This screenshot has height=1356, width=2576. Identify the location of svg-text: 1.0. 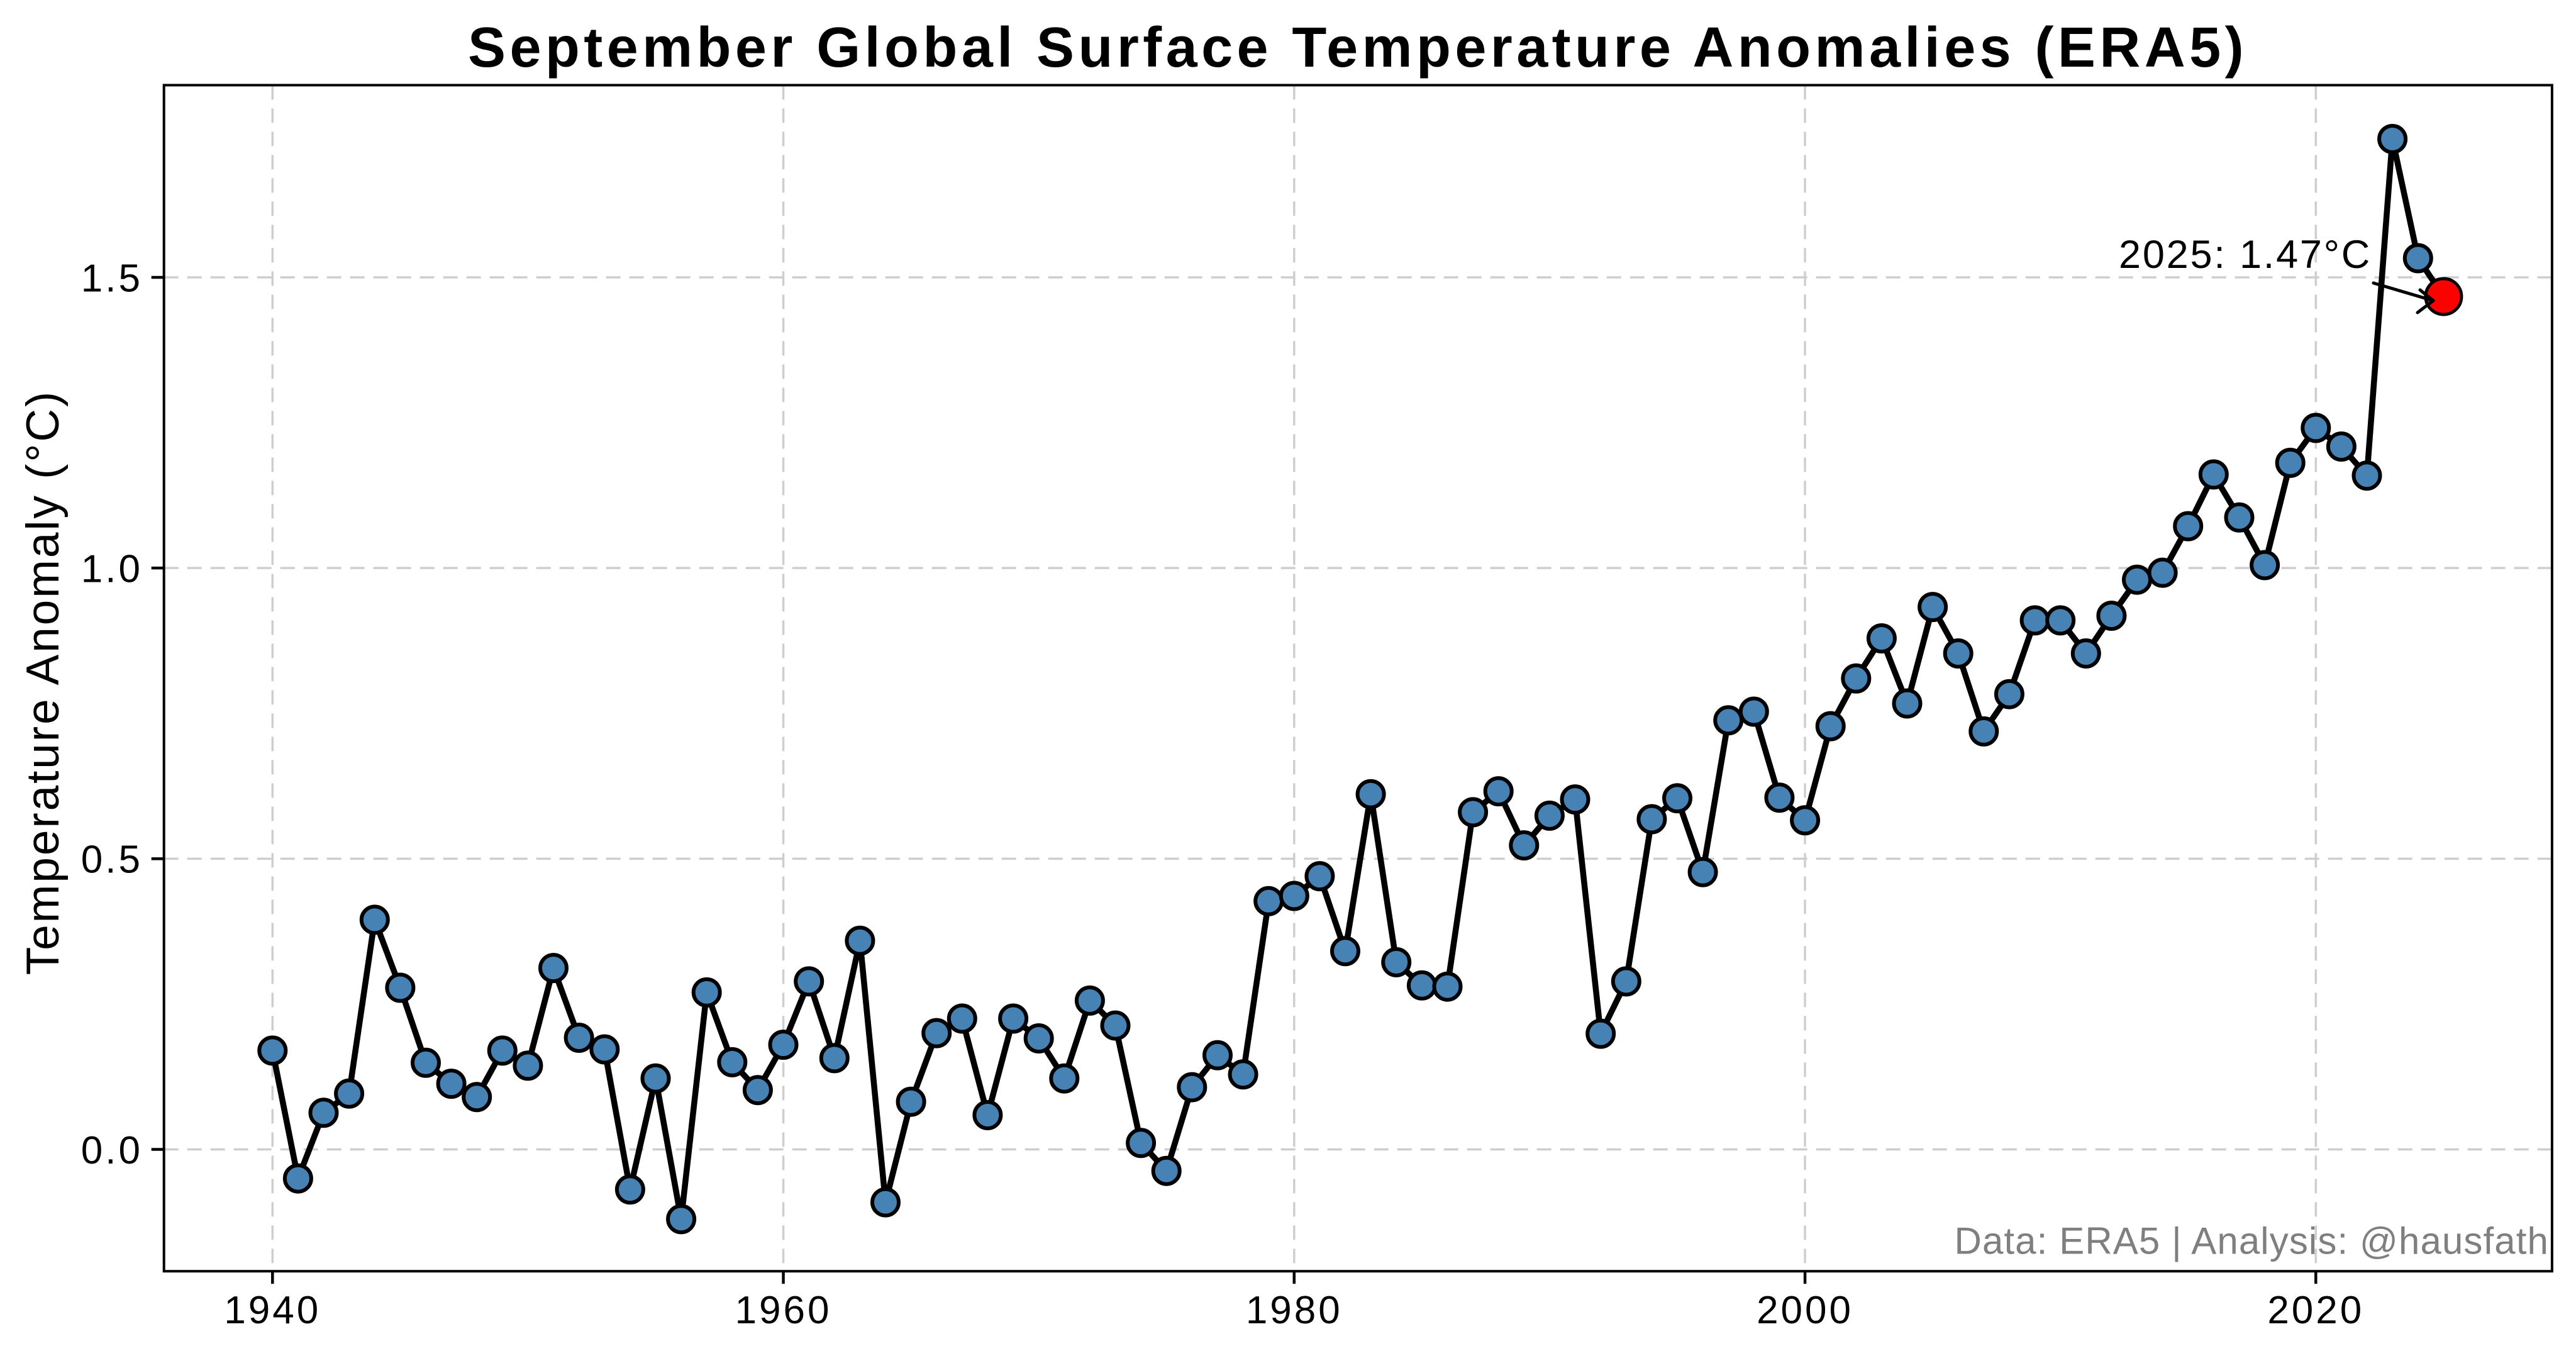
(112, 569).